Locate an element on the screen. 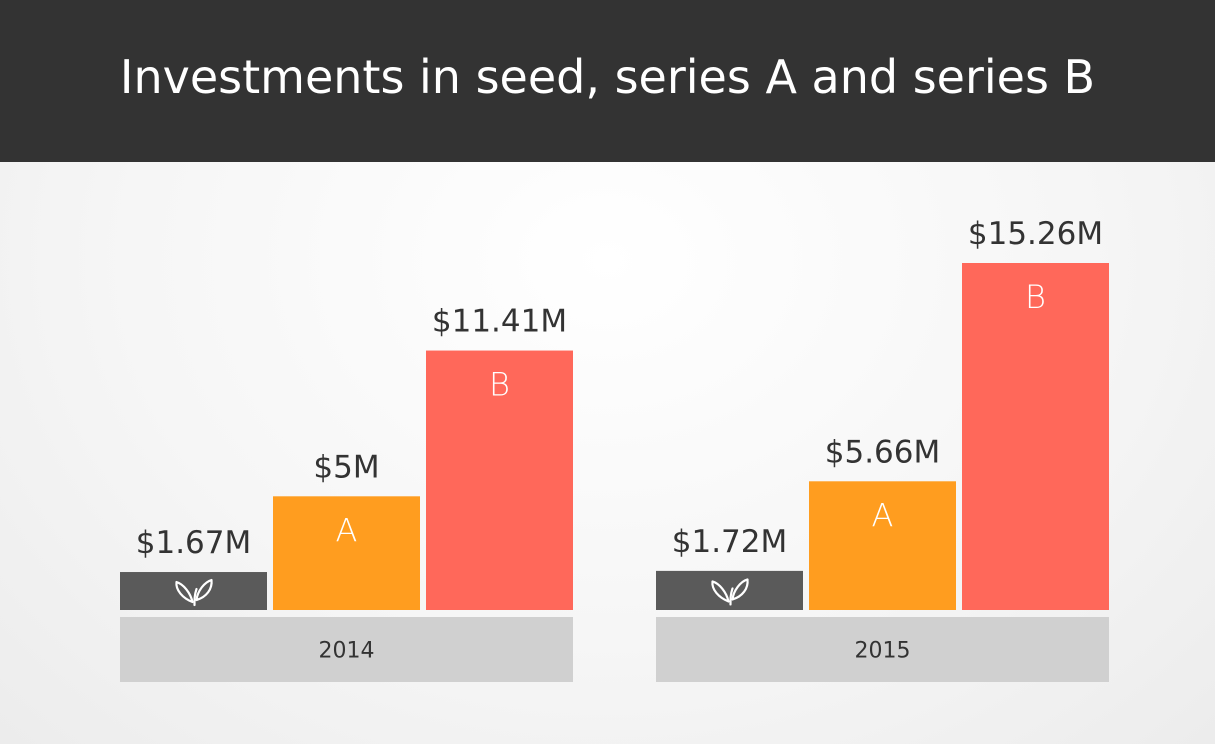 This screenshot has height=744, width=1215. value-label-series_a-2015: $5.66M is located at coordinates (883, 452).